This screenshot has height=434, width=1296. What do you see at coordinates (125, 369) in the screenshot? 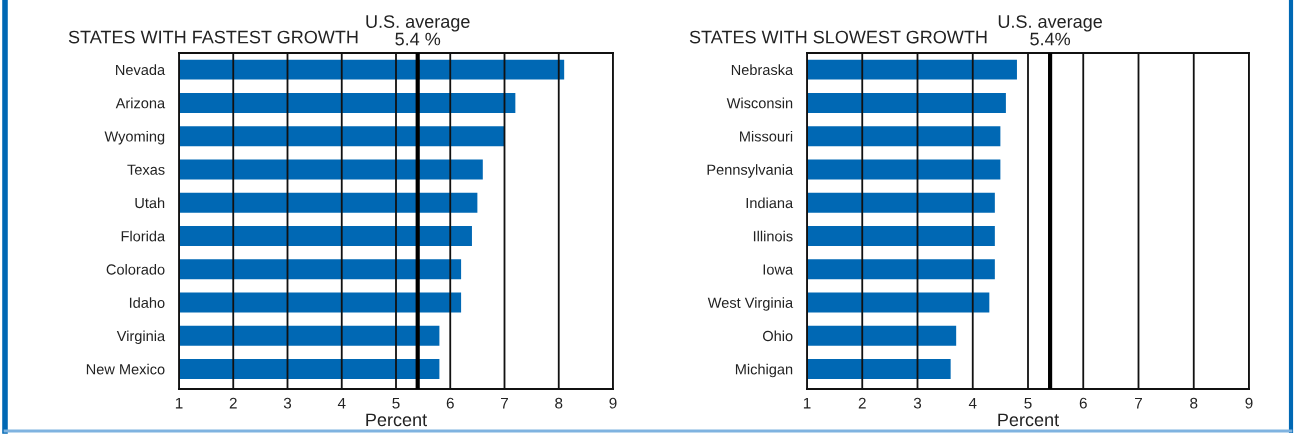
I see `y-tick-label: New Mexico` at bounding box center [125, 369].